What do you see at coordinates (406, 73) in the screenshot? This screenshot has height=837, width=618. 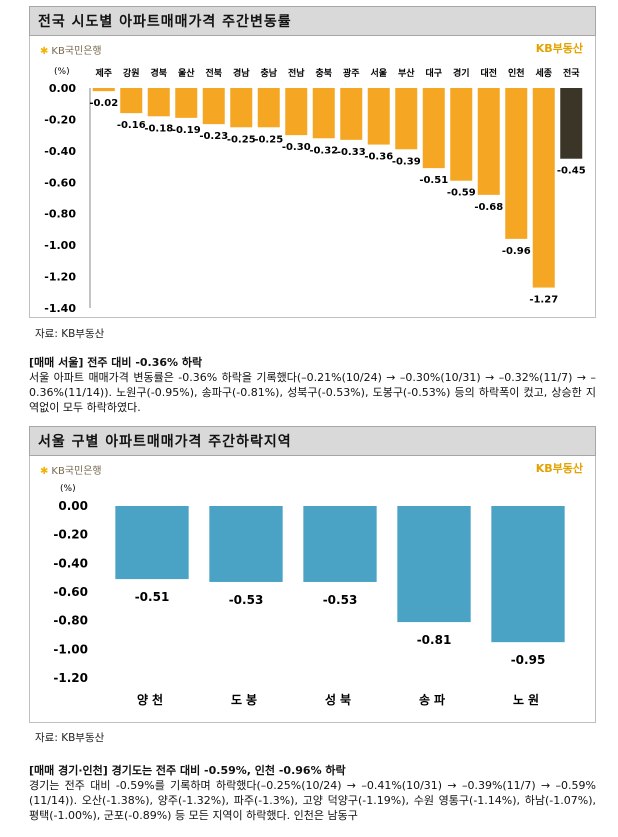 I see `category-label: 부산` at bounding box center [406, 73].